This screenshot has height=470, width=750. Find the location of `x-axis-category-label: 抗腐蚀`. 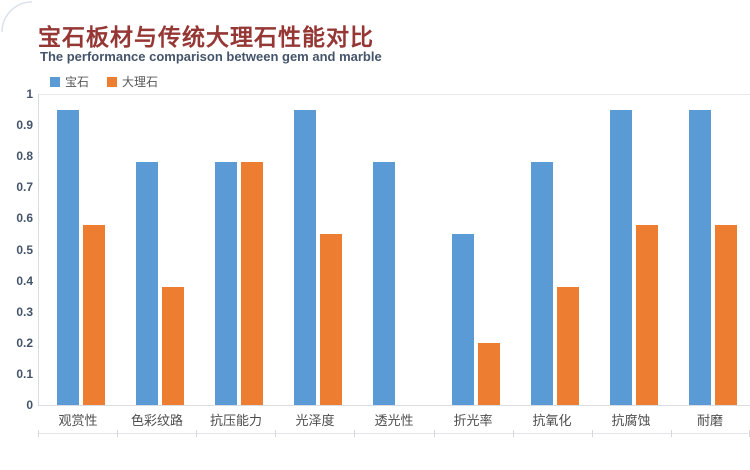

x-axis-category-label: 抗腐蚀 is located at coordinates (631, 420).